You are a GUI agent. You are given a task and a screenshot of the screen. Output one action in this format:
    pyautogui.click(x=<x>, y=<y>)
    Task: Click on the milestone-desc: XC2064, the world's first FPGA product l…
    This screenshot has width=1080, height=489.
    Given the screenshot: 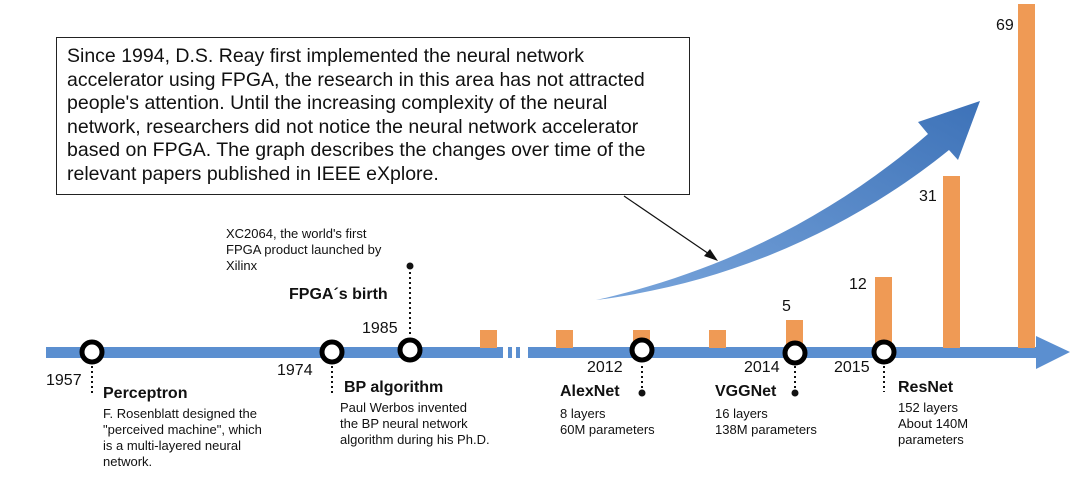 What is the action you would take?
    pyautogui.click(x=304, y=249)
    